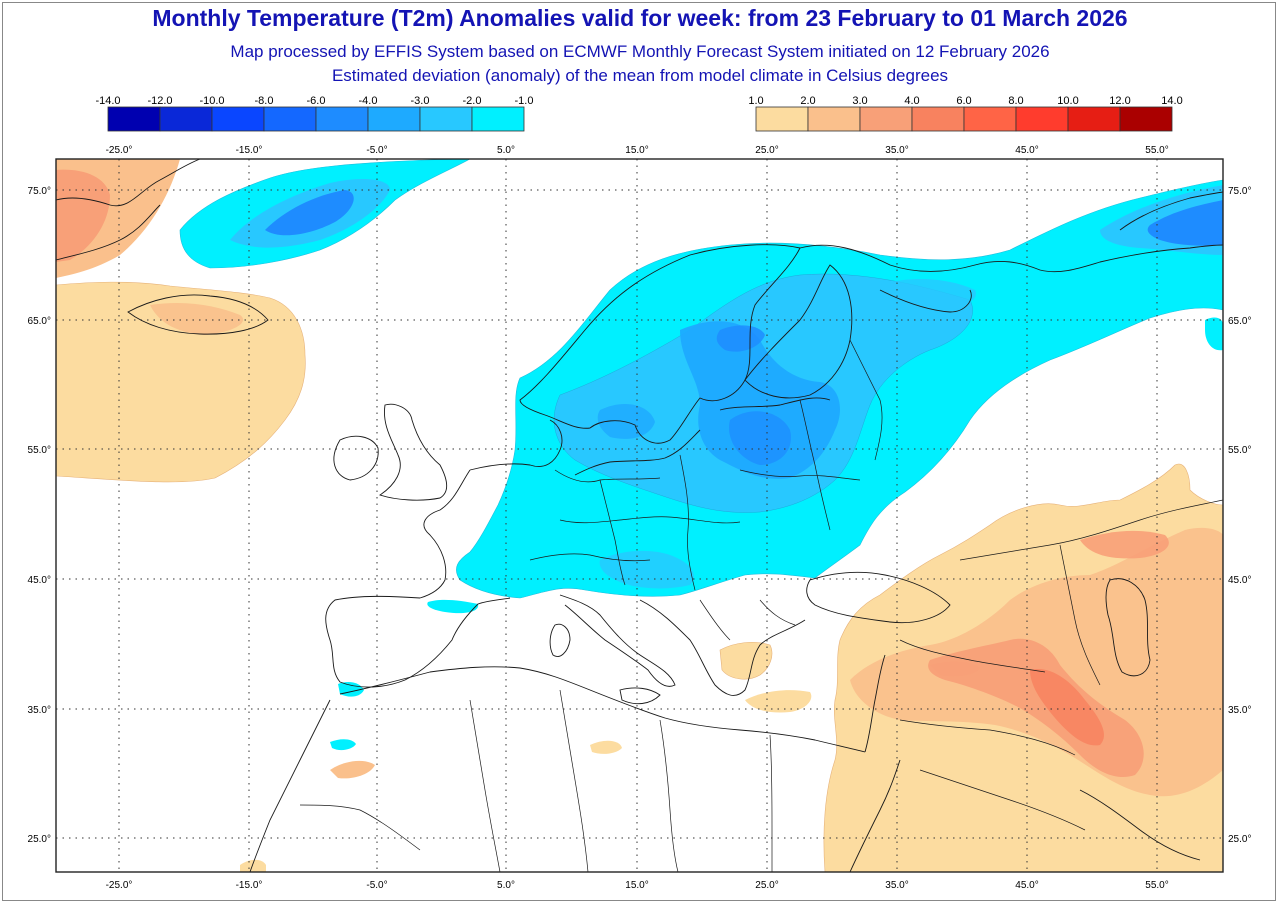 This screenshot has height=905, width=1280. Describe the element at coordinates (264, 101) in the screenshot. I see `legend-cold-label: -8.0` at that location.